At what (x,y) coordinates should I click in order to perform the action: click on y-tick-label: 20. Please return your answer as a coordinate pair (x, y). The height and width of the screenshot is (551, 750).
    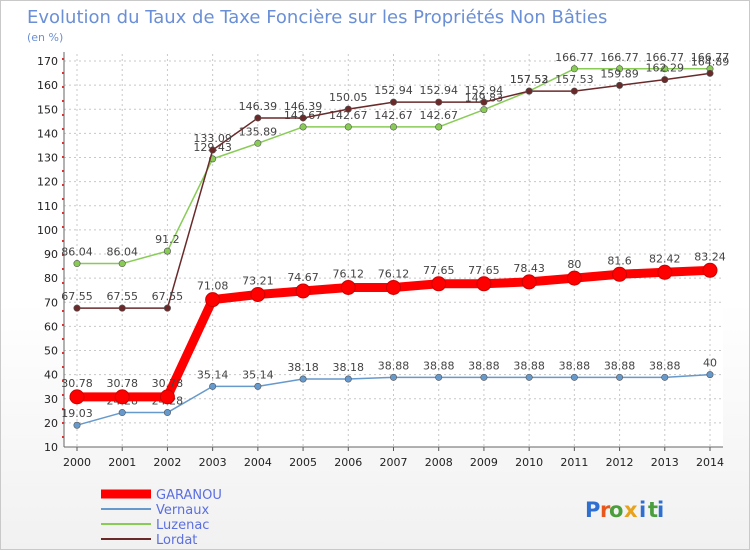
    Looking at the image, I should click on (51, 423).